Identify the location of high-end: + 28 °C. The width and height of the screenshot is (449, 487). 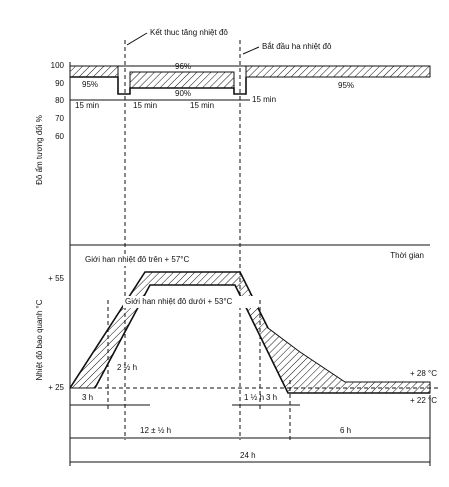
(423, 373).